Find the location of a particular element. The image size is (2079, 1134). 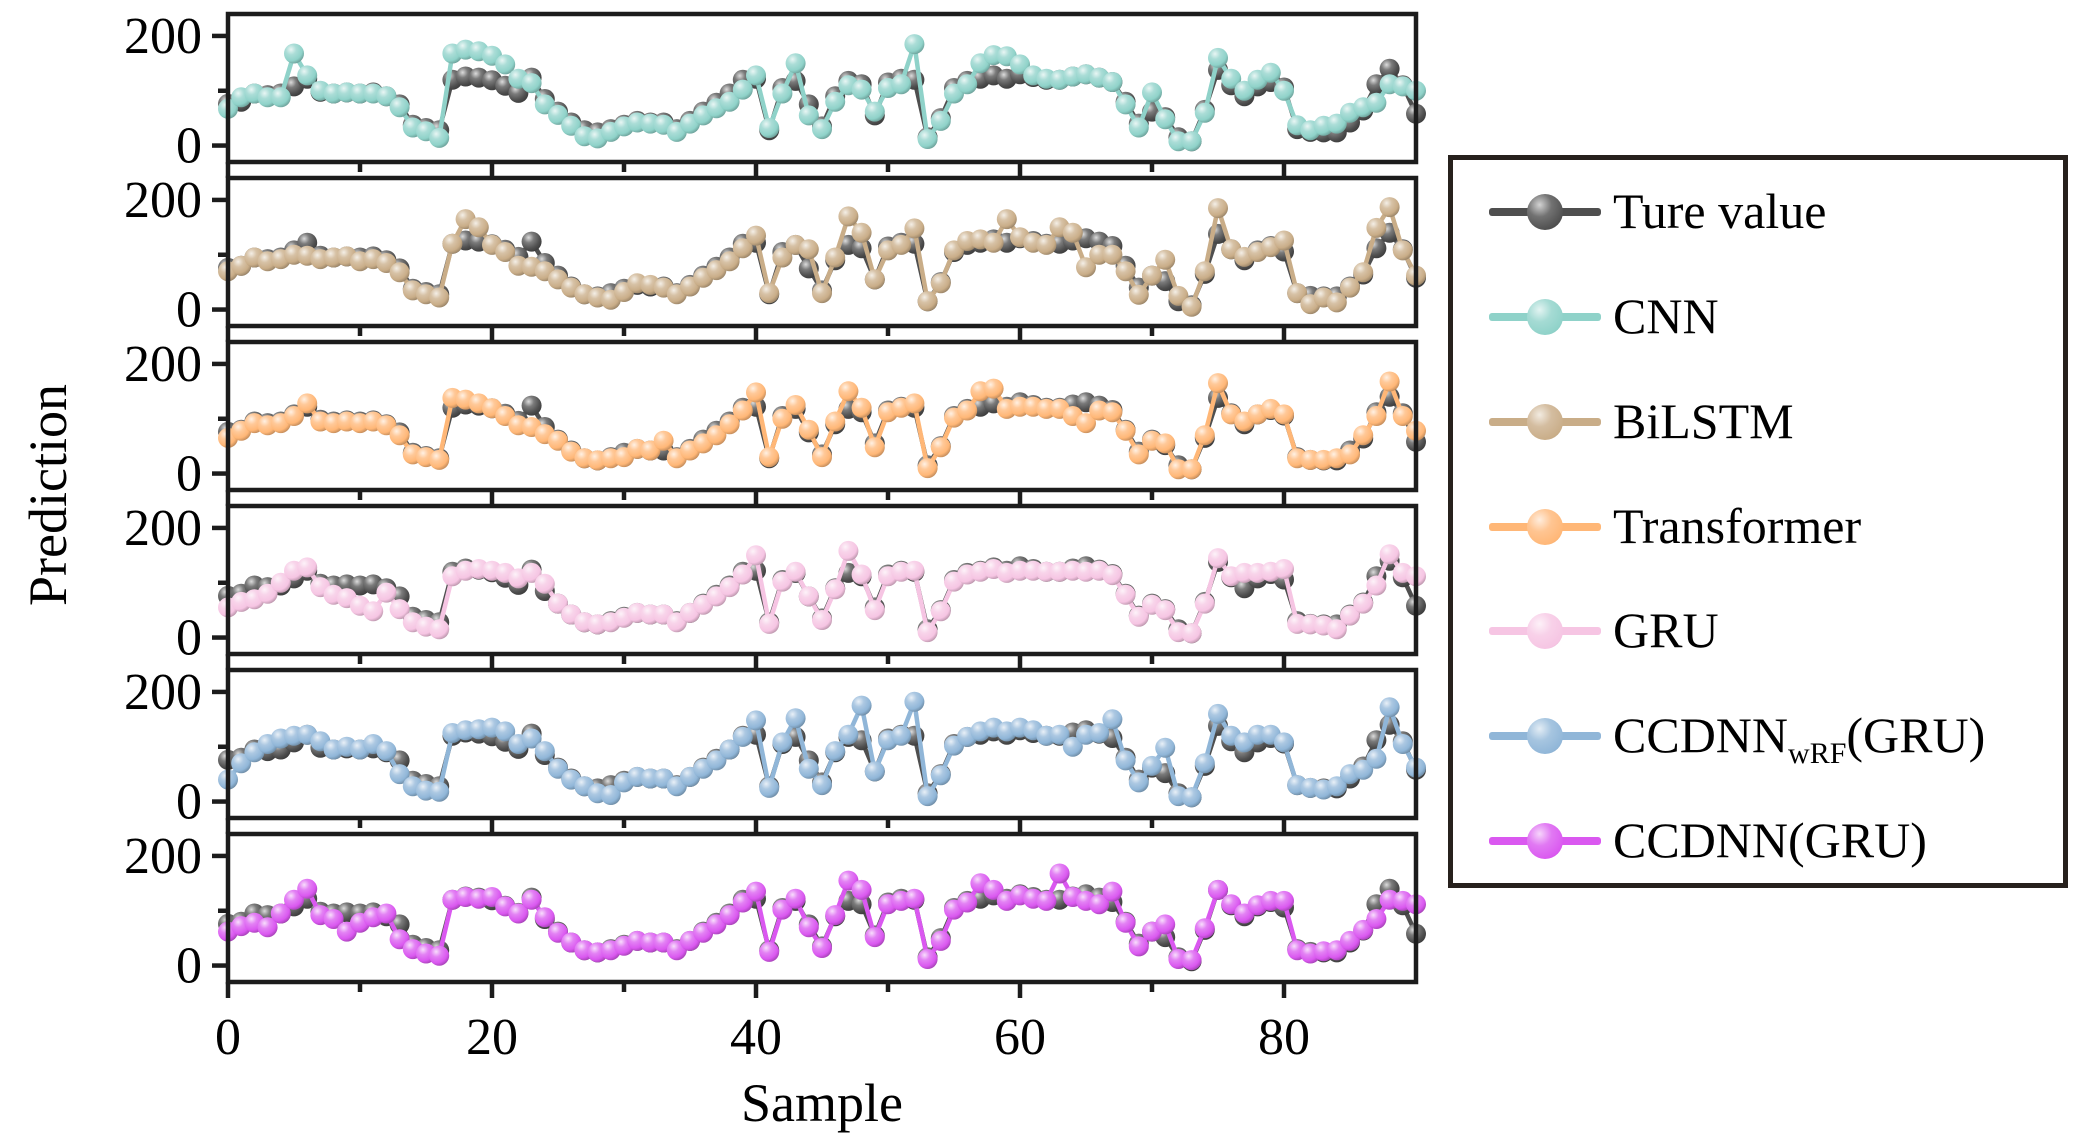

legend-label: Ture value is located at coordinates (1720, 211).